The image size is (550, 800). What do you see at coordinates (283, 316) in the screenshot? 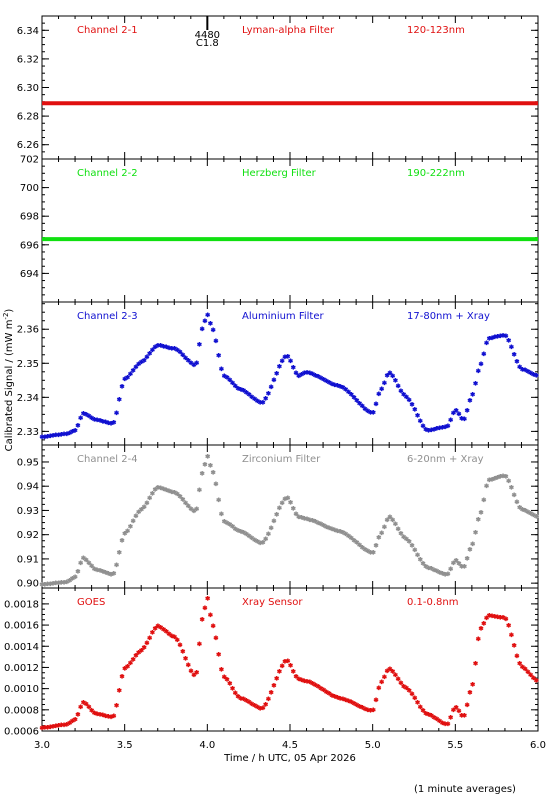
I see `panel-filter: Aluminium Filter` at bounding box center [283, 316].